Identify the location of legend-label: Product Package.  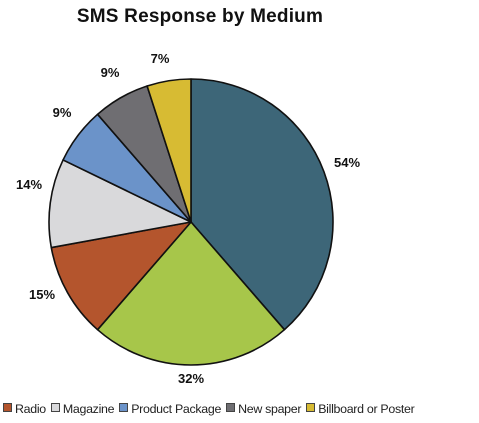
(176, 409).